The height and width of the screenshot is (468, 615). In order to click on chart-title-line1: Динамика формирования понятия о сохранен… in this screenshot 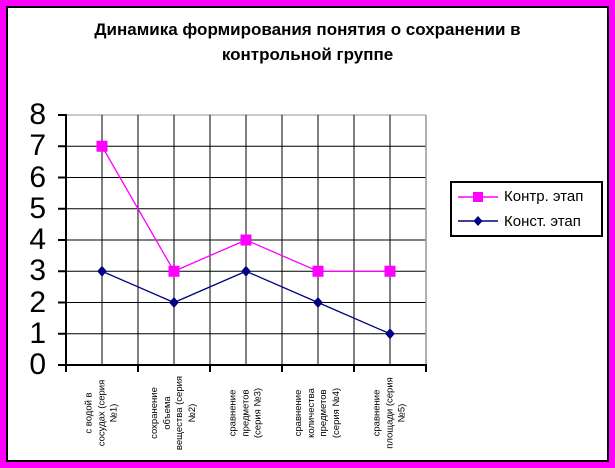, I will do `click(307, 29)`.